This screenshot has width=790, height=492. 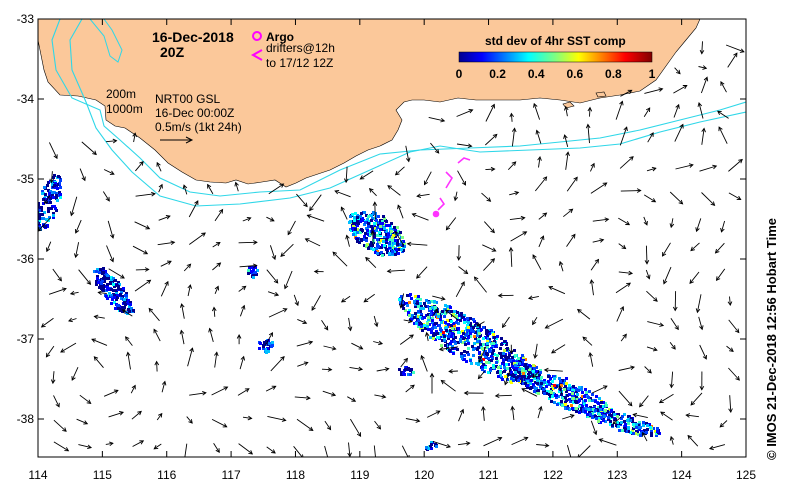 What do you see at coordinates (102, 475) in the screenshot?
I see `x-tick-label: 115` at bounding box center [102, 475].